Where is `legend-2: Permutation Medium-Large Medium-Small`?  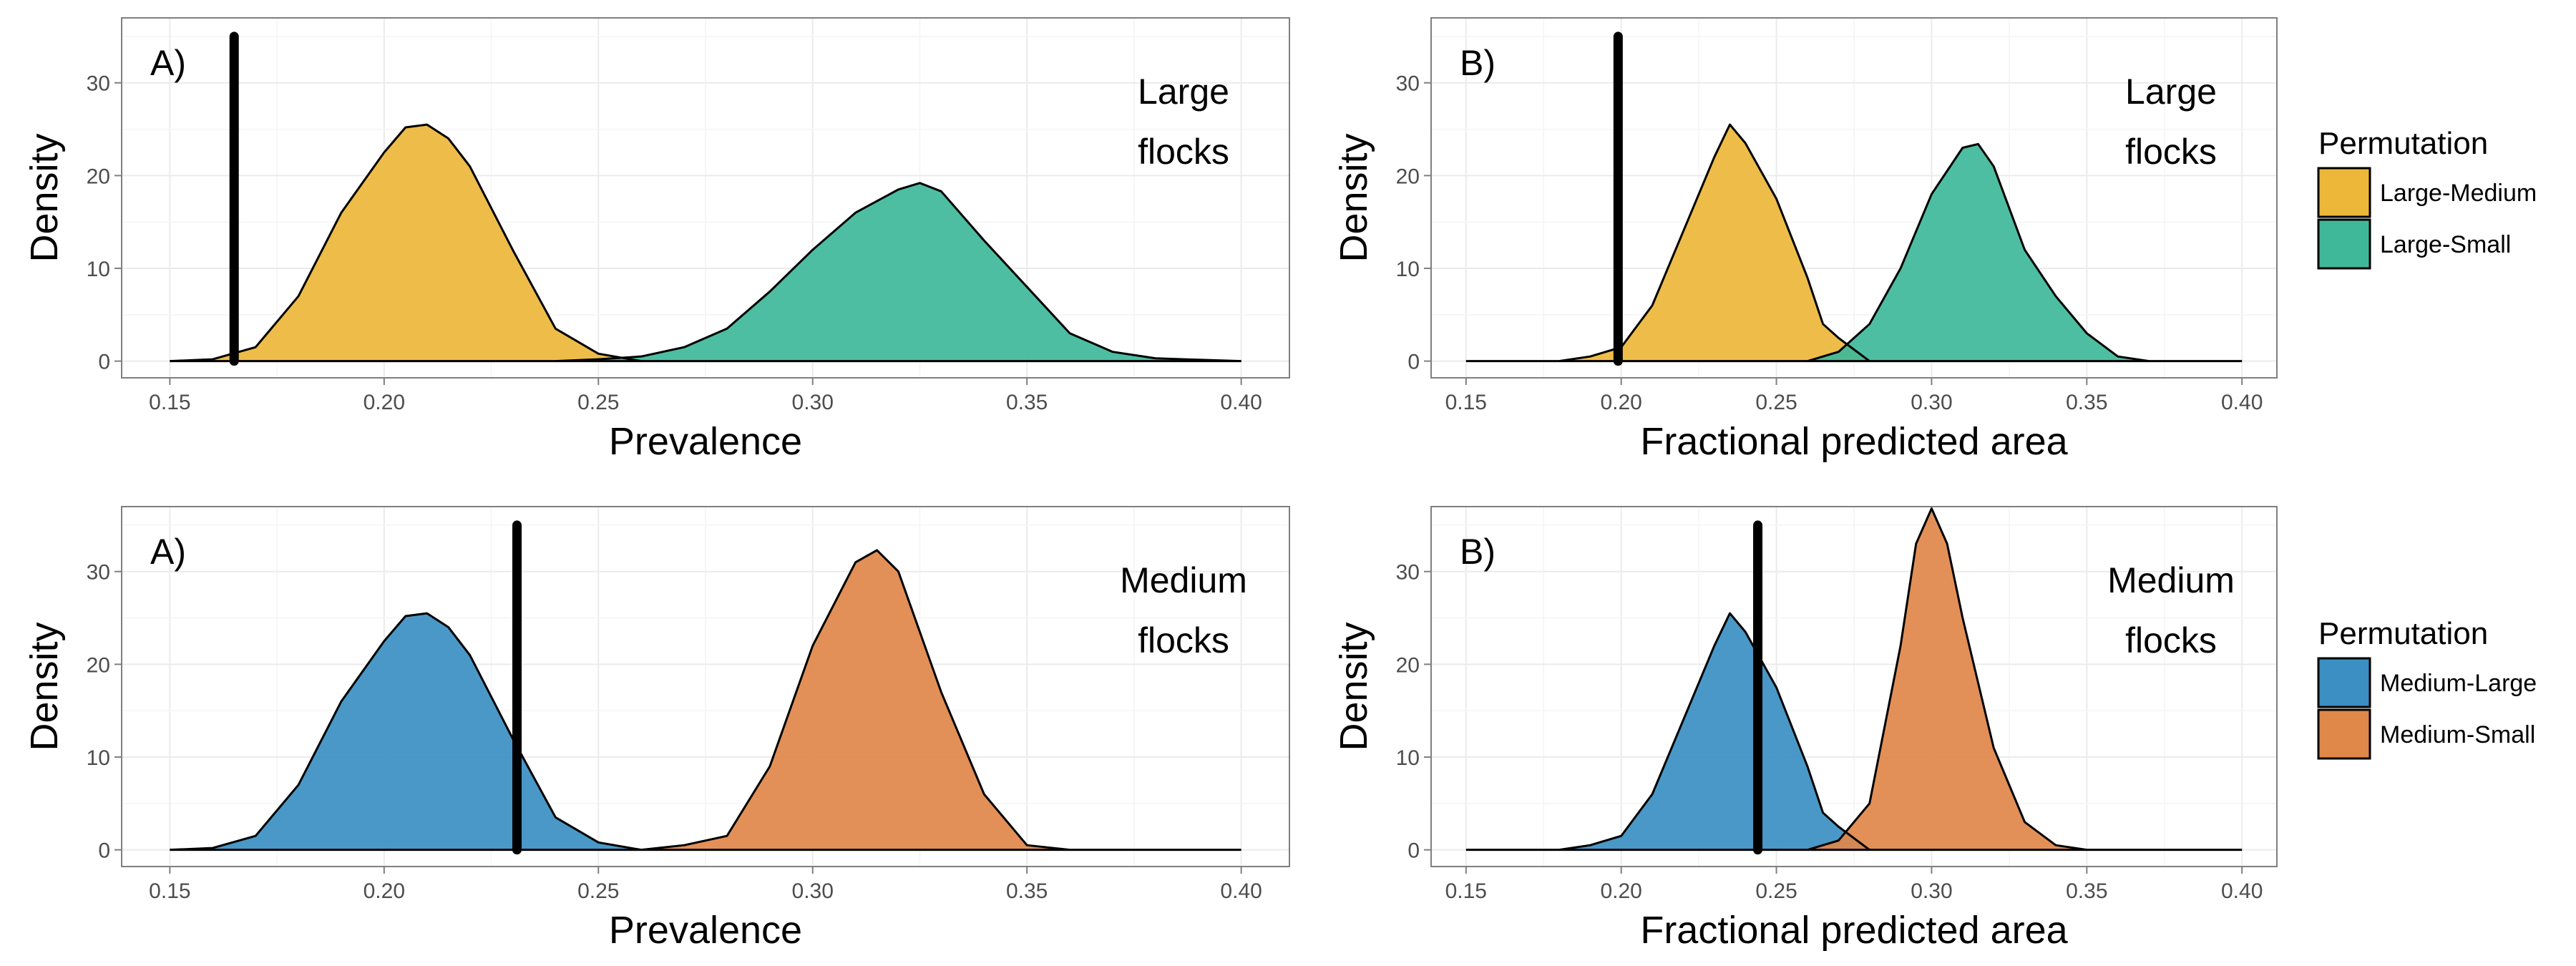
legend-2: Permutation Medium-Large Medium-Small is located at coordinates (2427, 688).